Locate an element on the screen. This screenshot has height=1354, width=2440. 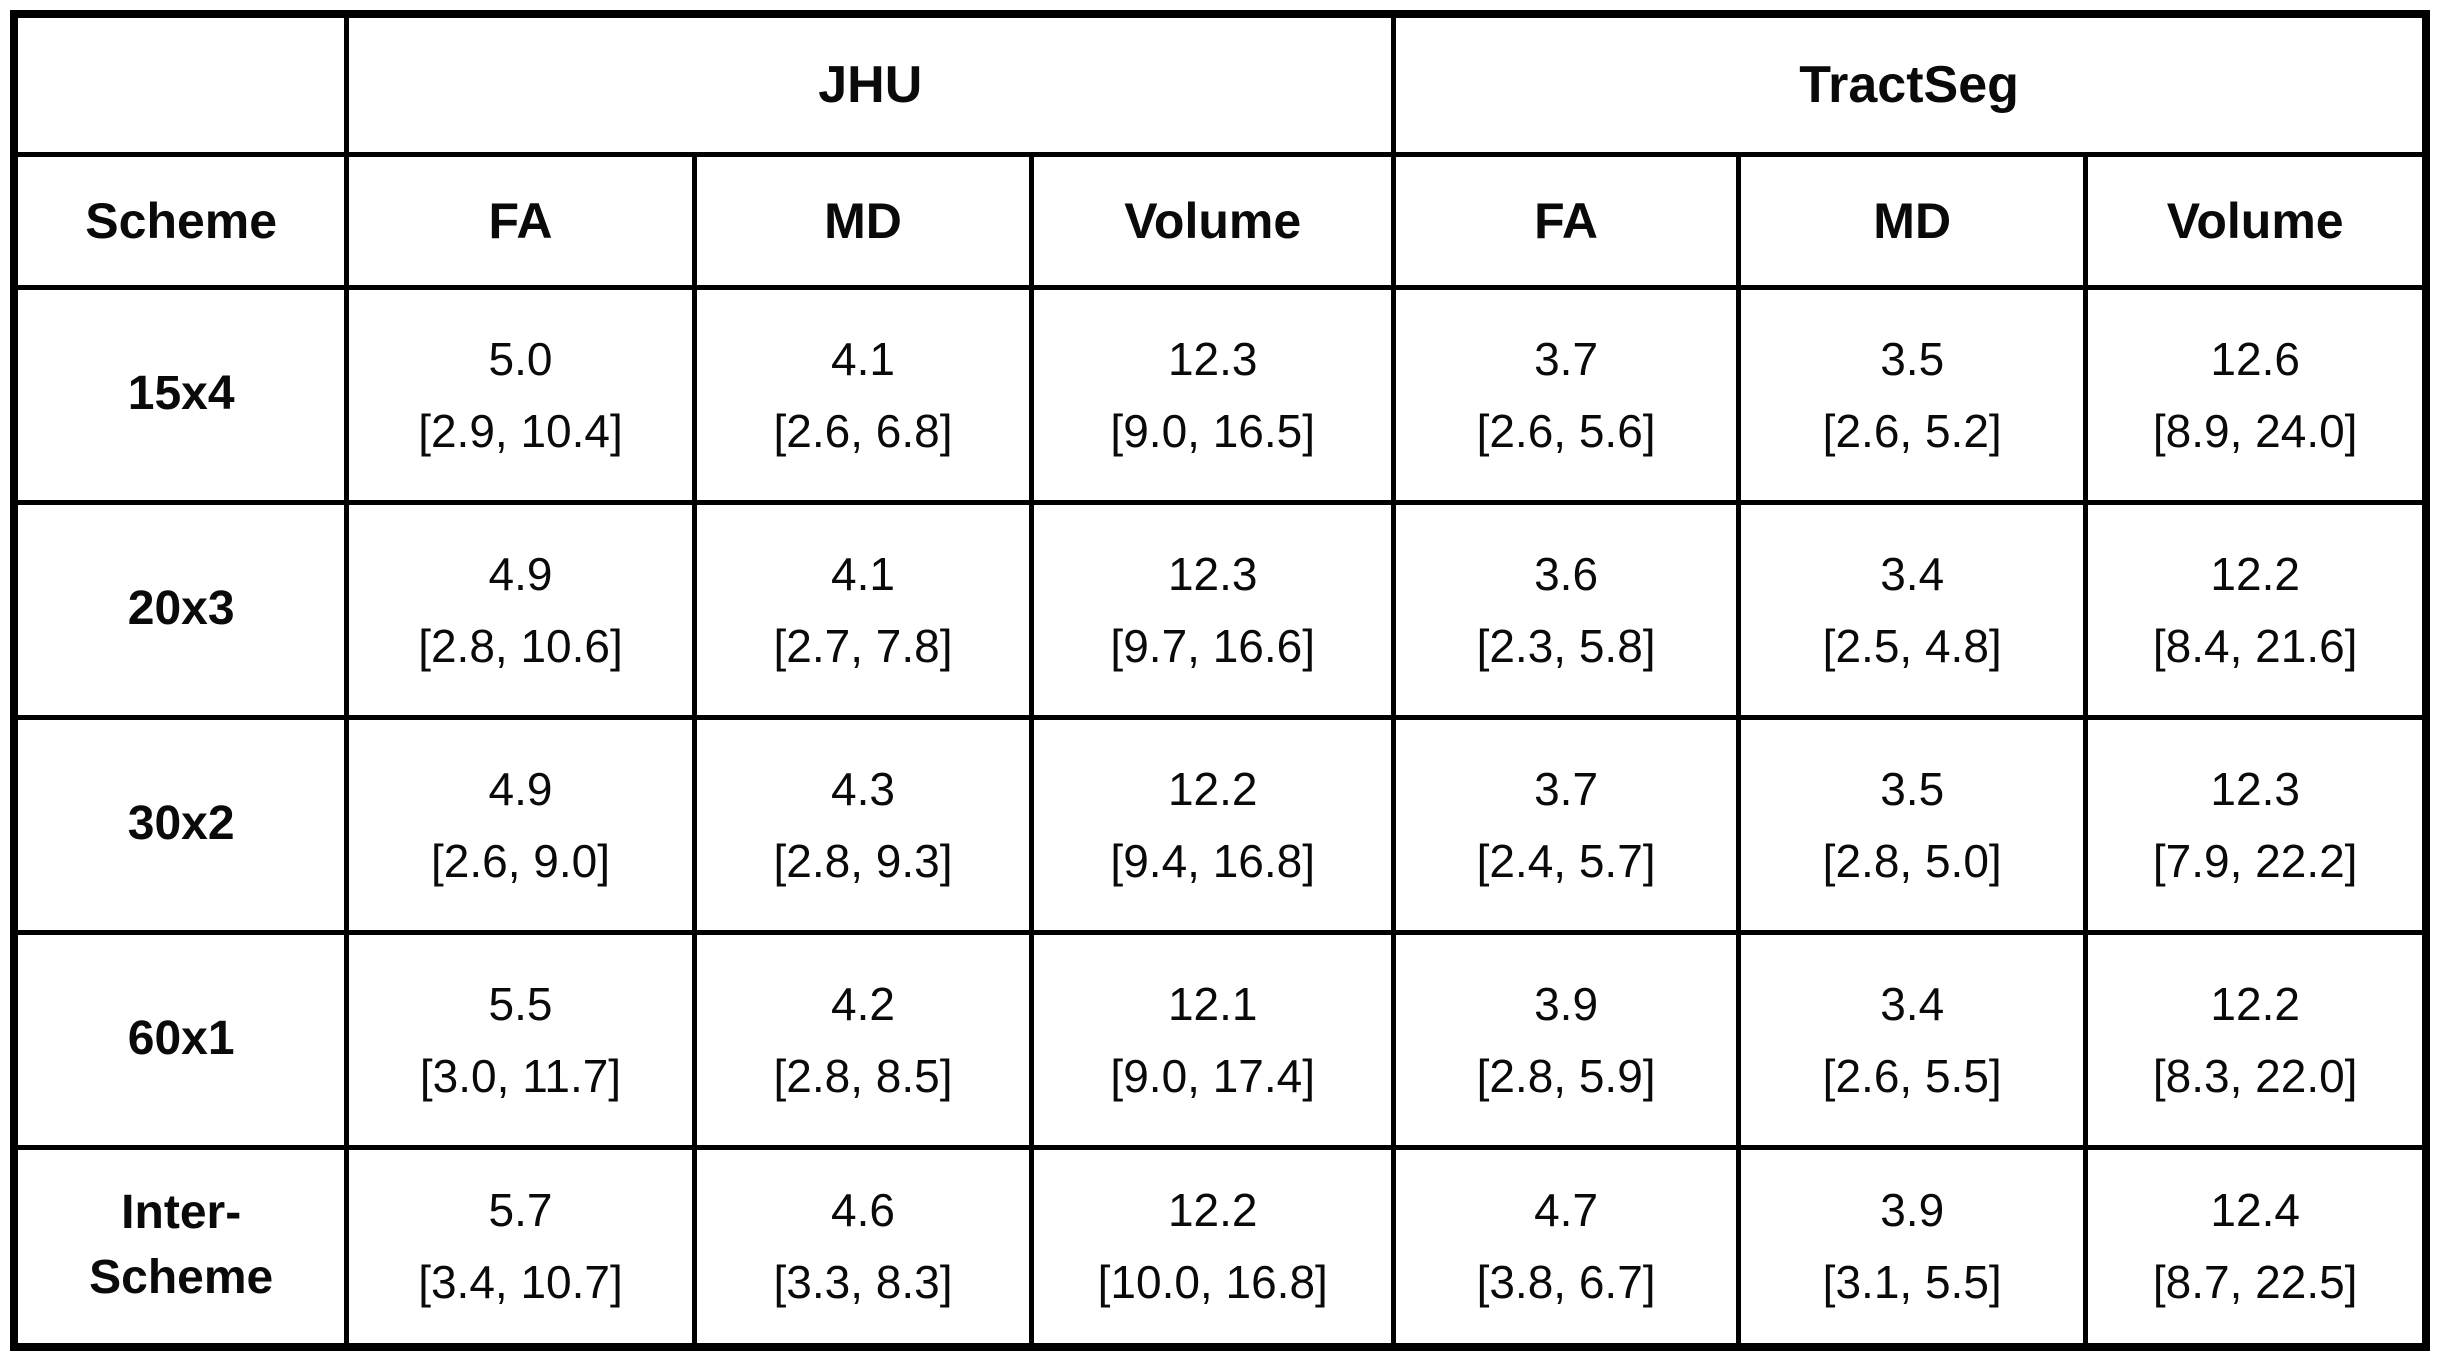
column-header-row: Scheme FA MD Volume FA MD Volume is located at coordinates (1220, 220).